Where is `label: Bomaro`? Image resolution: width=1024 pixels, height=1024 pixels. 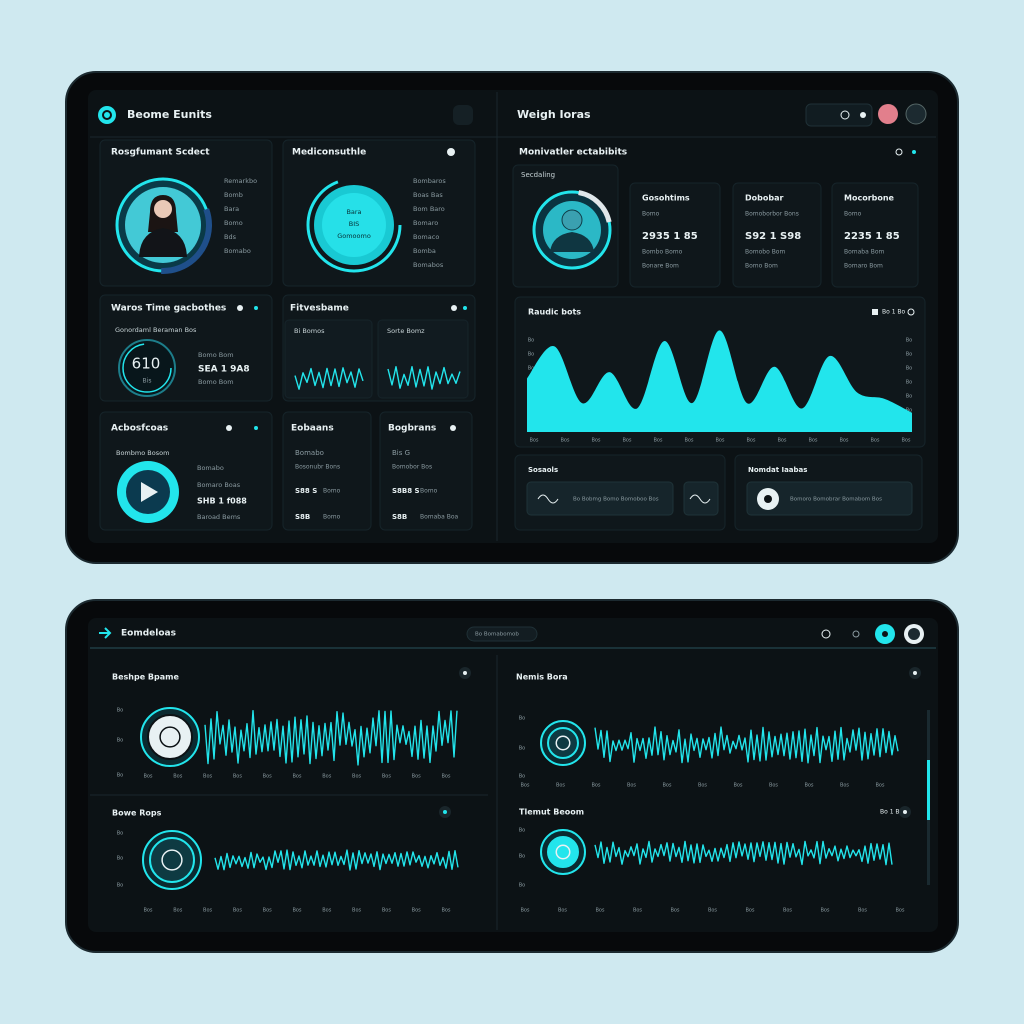
label: Bomaro is located at coordinates (425, 223).